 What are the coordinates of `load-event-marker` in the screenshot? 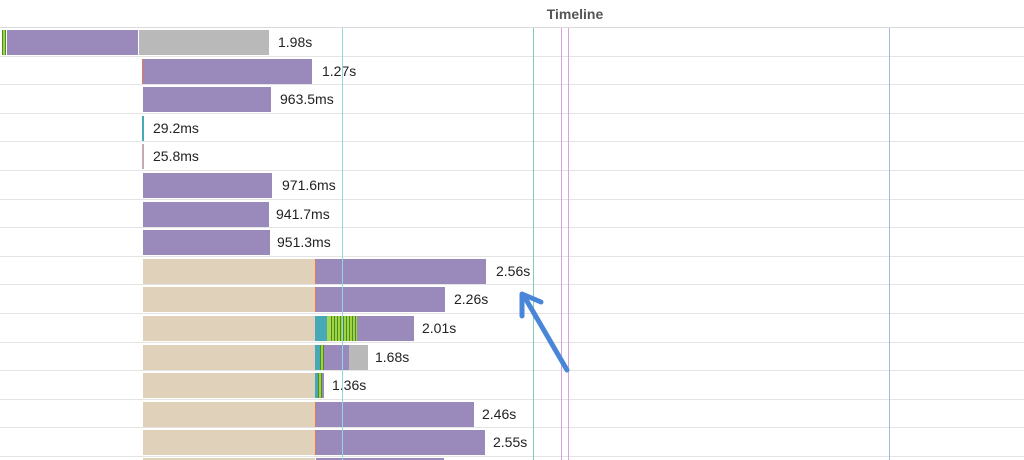 It's located at (533, 244).